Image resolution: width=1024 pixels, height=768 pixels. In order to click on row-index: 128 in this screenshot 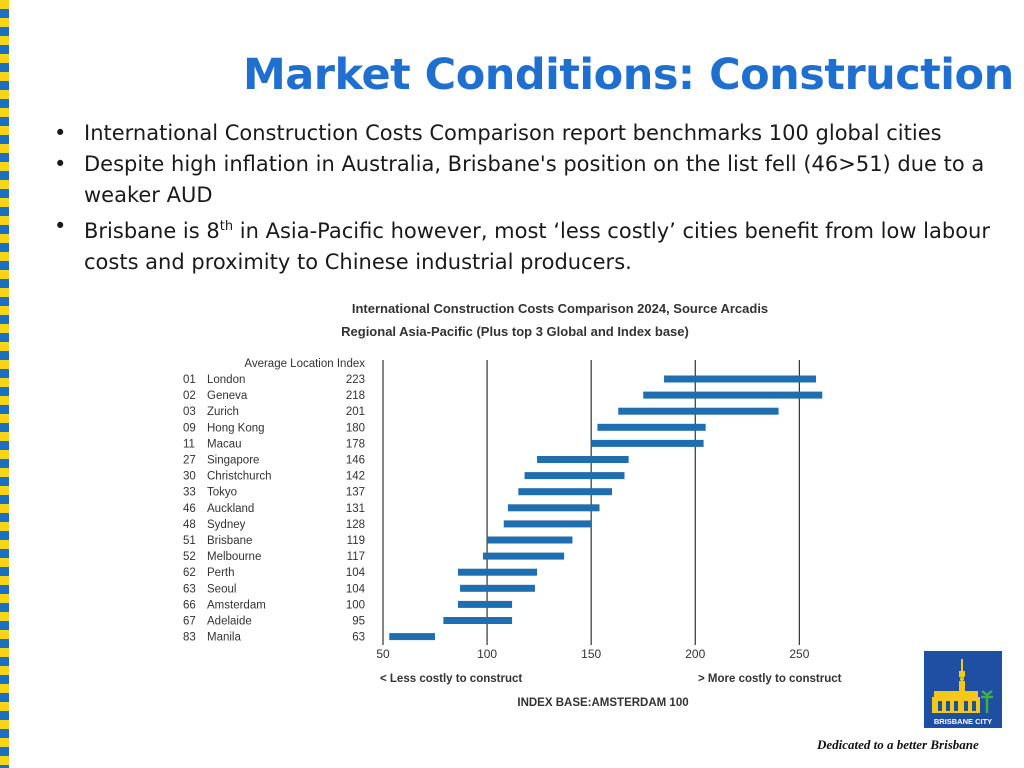, I will do `click(355, 525)`.